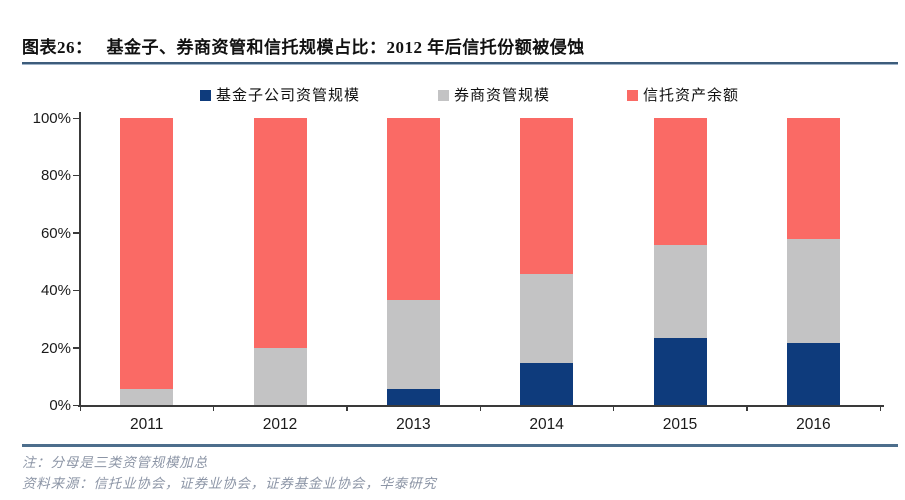  I want to click on x-category-label: 2012, so click(280, 424).